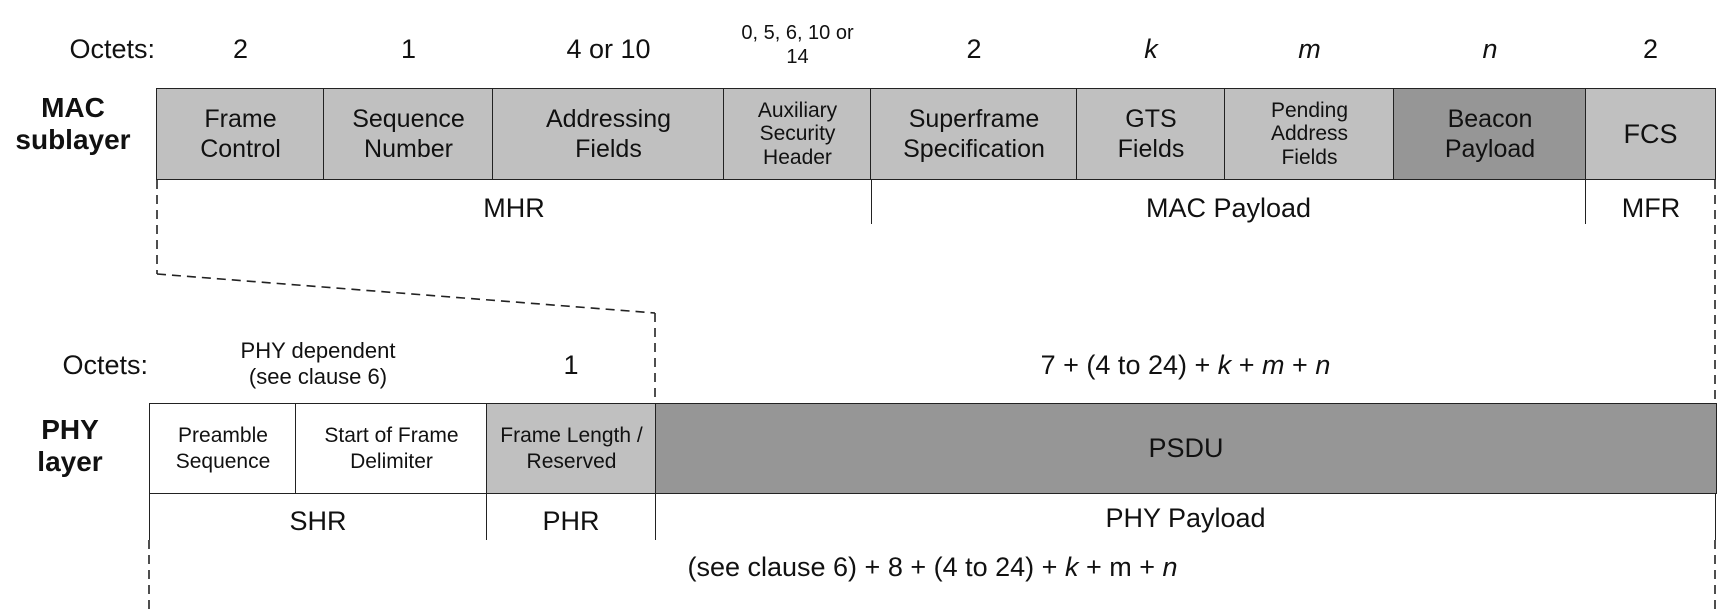 This screenshot has height=612, width=1728. I want to click on field-pending-line2: Address, so click(1309, 134).